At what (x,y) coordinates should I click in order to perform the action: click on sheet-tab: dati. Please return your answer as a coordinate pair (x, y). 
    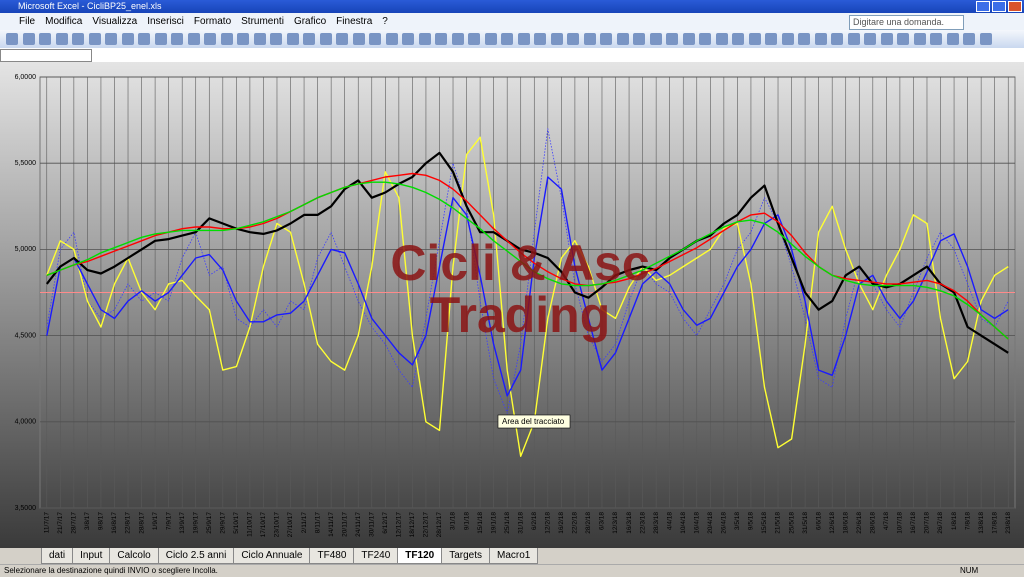
    Looking at the image, I should click on (57, 556).